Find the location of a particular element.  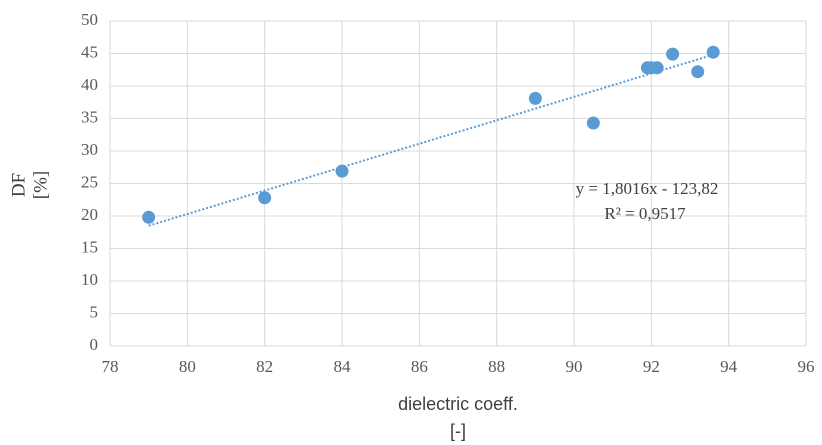

y-tick-label: 50 is located at coordinates (89, 19).